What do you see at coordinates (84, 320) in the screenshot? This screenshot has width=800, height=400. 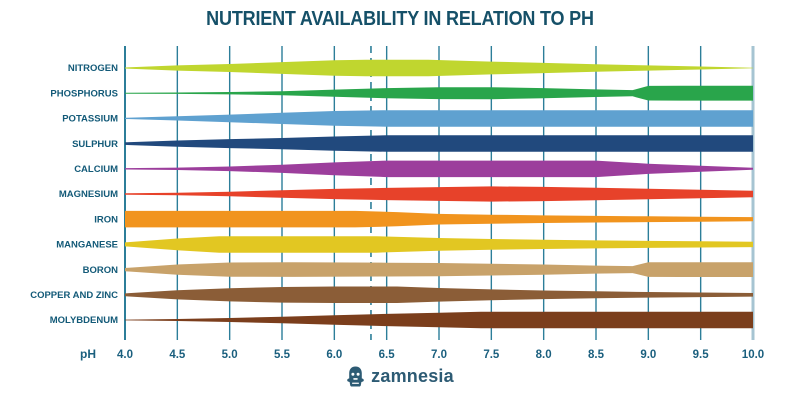 I see `row-label-molybdenum: MOLYBDENUM` at bounding box center [84, 320].